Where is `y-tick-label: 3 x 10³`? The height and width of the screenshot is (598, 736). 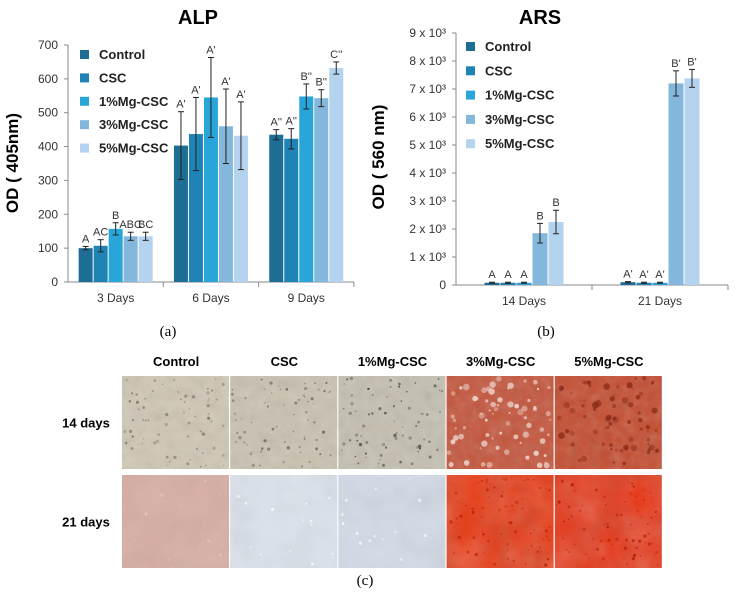 y-tick-label: 3 x 10³ is located at coordinates (427, 201).